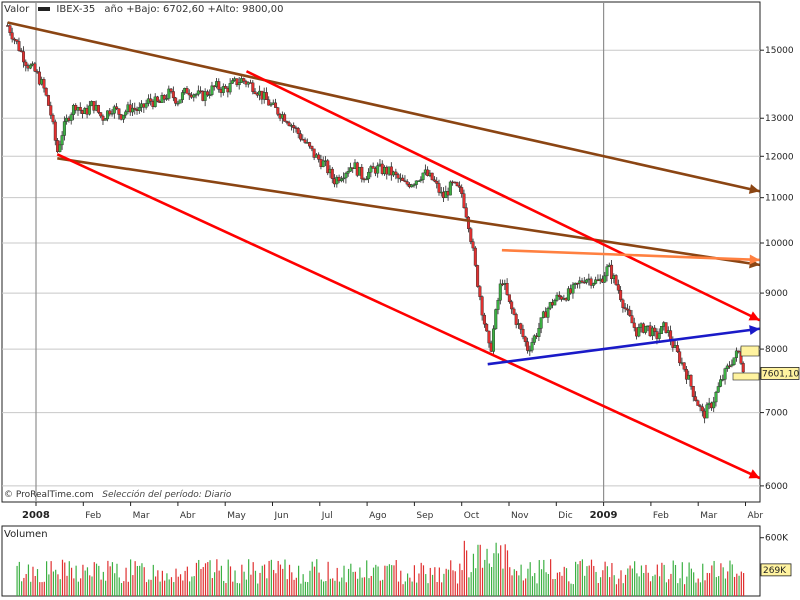  Describe the element at coordinates (327, 516) in the screenshot. I see `x-tick-label: Jul` at that location.